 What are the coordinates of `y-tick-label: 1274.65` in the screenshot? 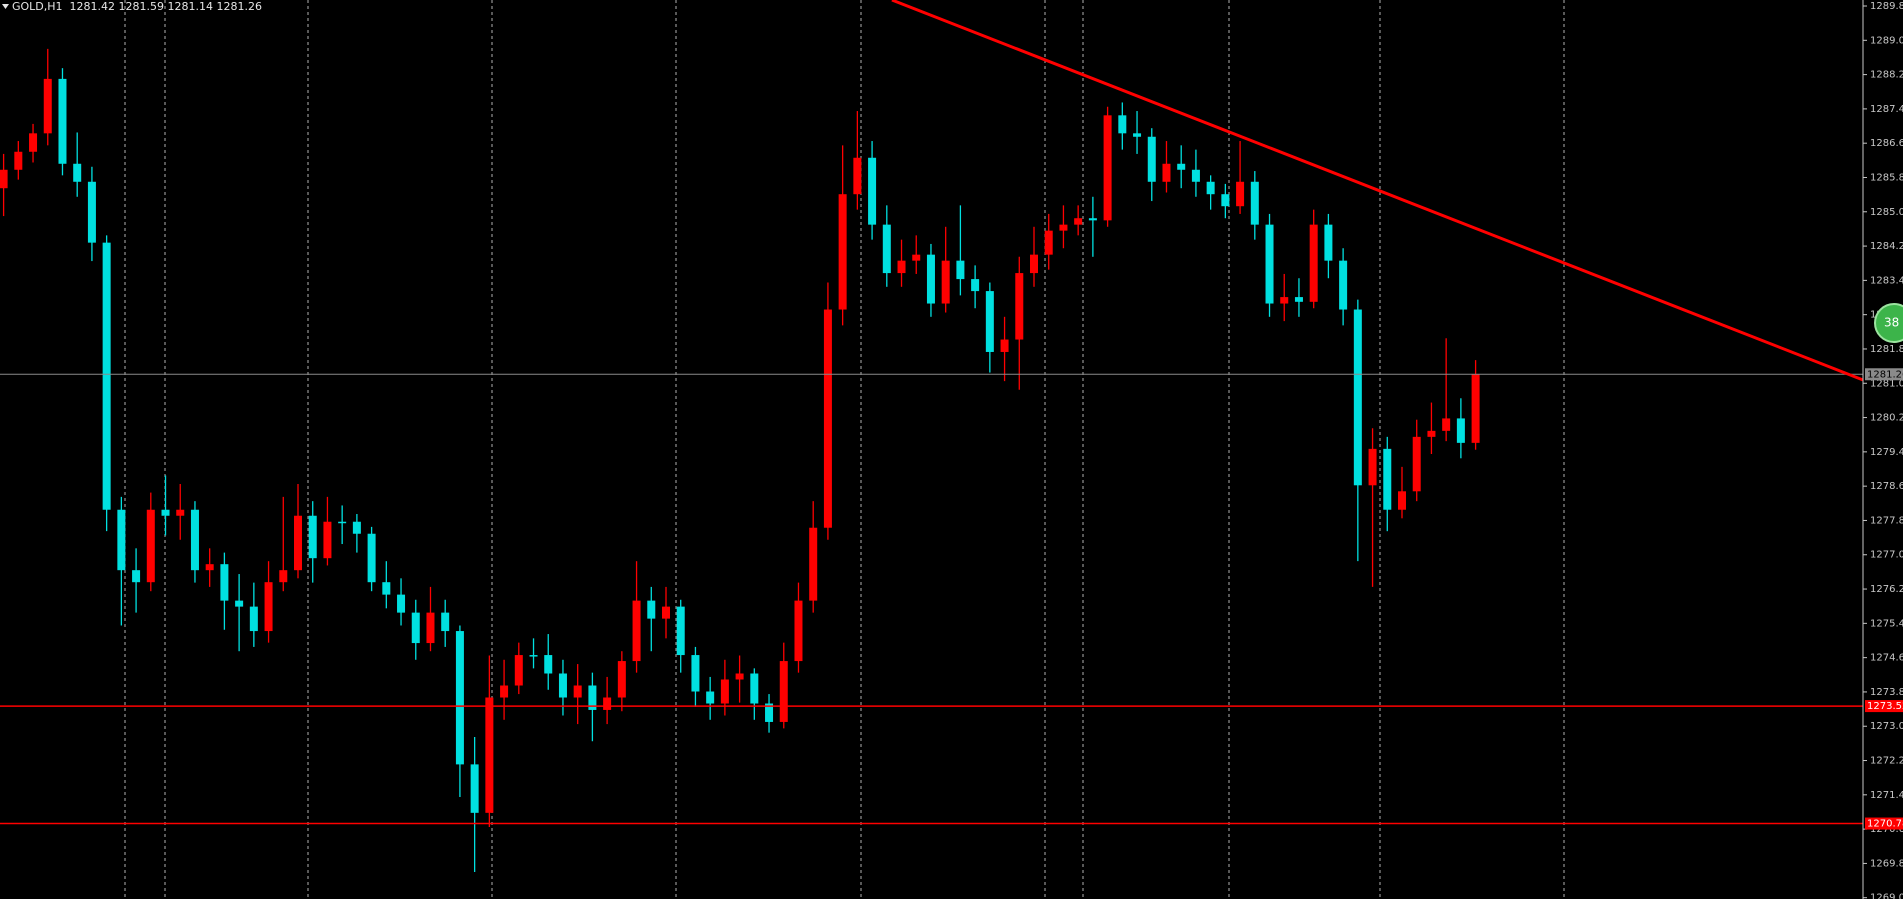 It's located at (1886, 658).